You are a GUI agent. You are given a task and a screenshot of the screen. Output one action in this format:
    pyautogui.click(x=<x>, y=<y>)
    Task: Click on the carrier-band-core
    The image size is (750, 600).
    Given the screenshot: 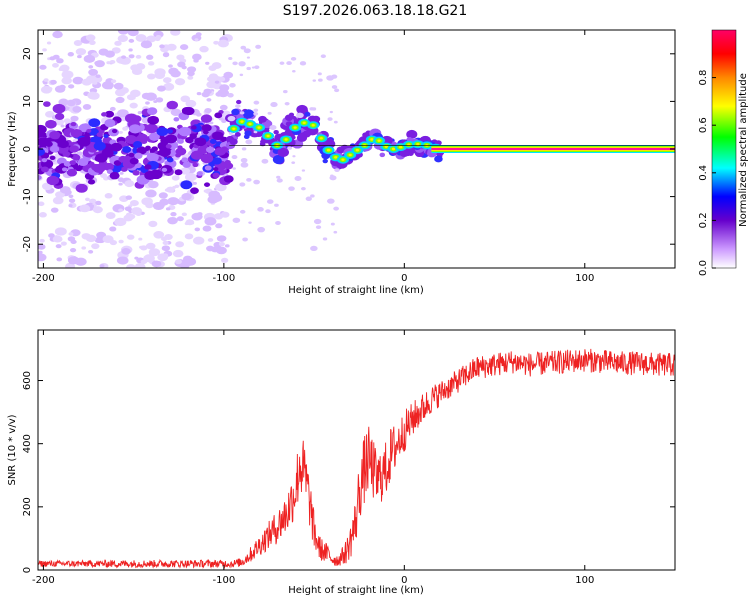 What is the action you would take?
    pyautogui.click(x=553, y=149)
    